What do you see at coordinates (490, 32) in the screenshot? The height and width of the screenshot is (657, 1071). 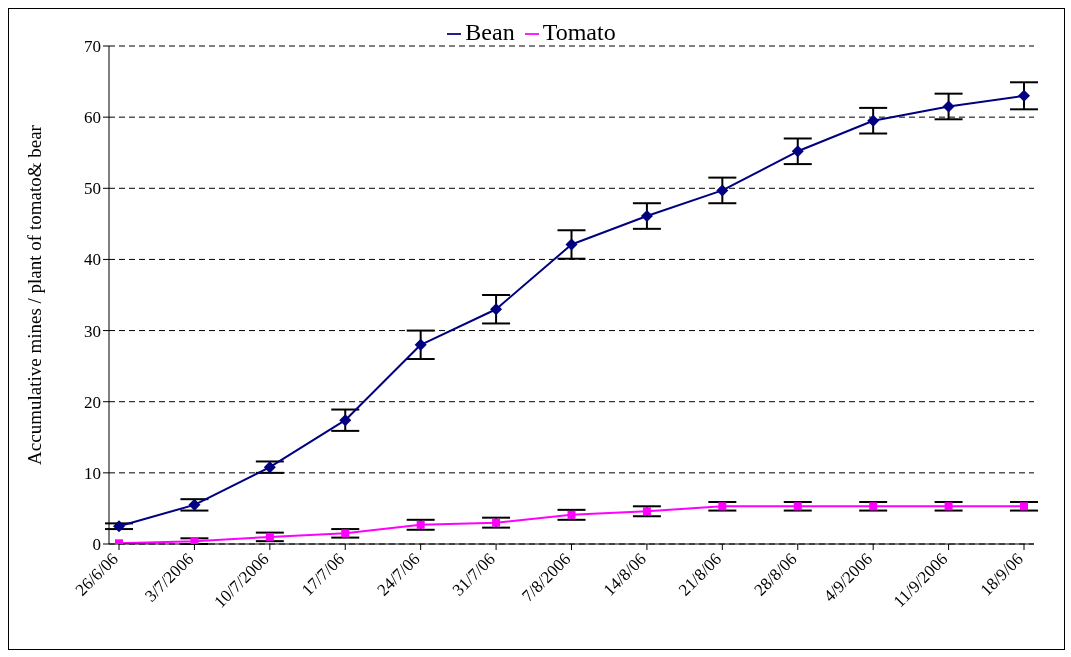 I see `legend-label: Bean` at bounding box center [490, 32].